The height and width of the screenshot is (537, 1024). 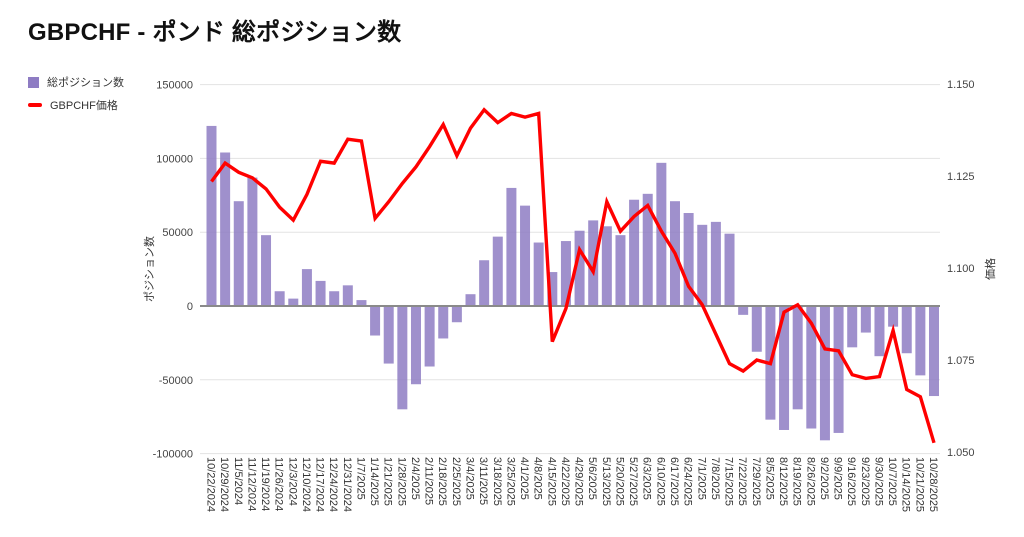 I want to click on x-axis-label: 5/20/2025, so click(x=619, y=481).